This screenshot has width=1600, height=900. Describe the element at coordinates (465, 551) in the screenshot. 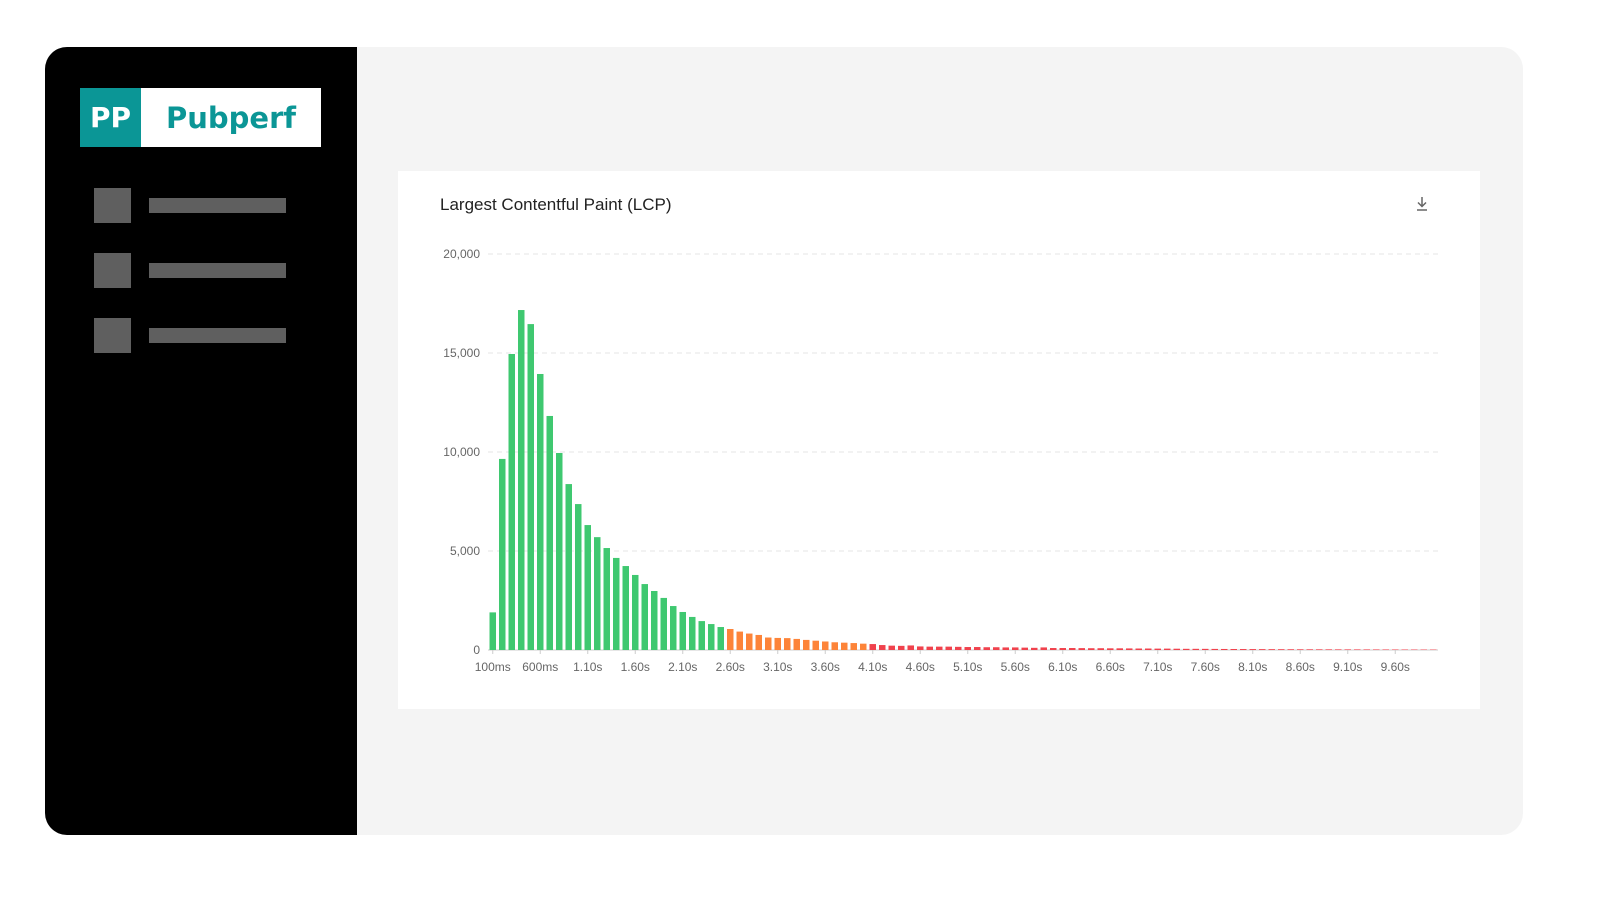

I see `y-tick-label: 5,000` at that location.